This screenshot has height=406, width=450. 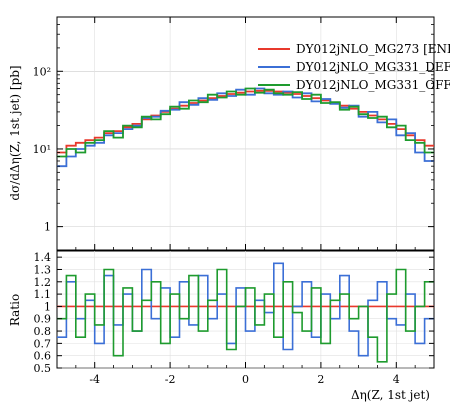 I want to click on x-tick-label: -4, so click(x=94, y=379).